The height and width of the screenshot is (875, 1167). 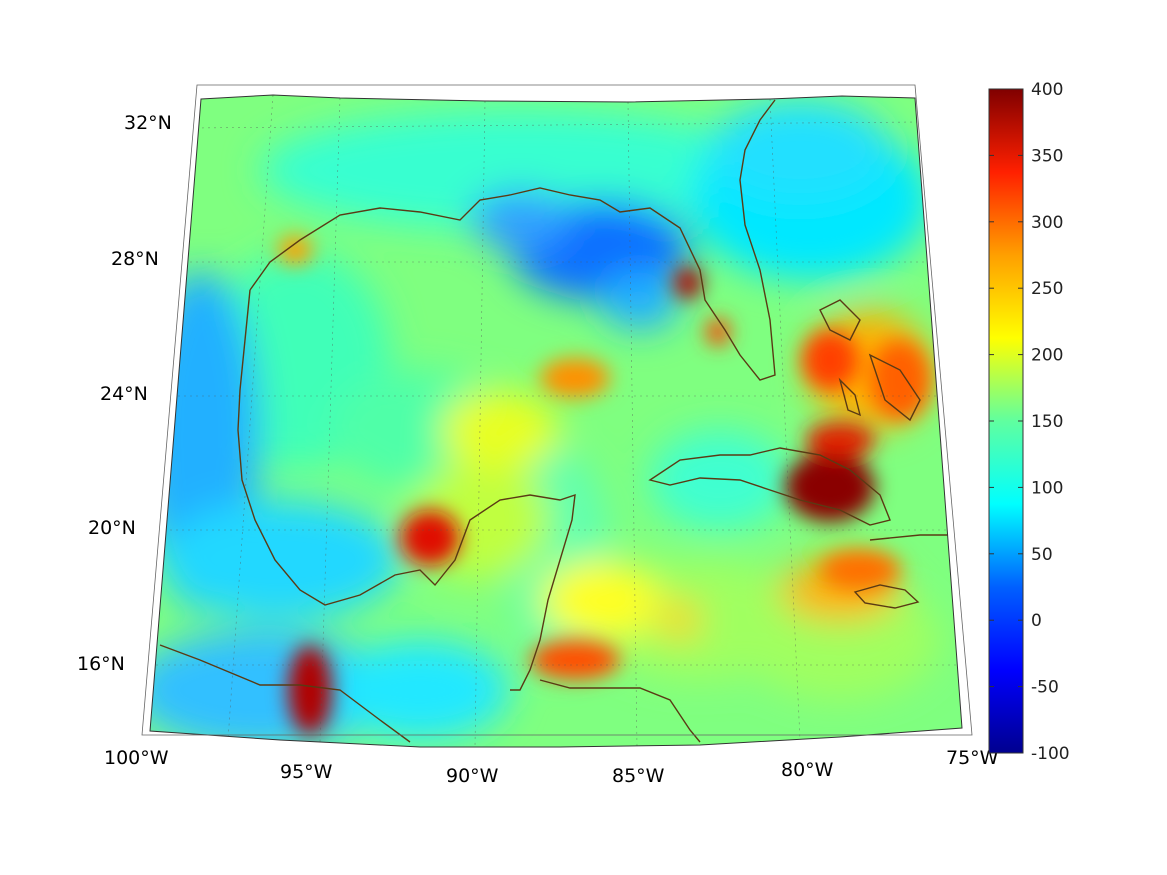 What do you see at coordinates (1047, 223) in the screenshot?
I see `colorbar-label: 300` at bounding box center [1047, 223].